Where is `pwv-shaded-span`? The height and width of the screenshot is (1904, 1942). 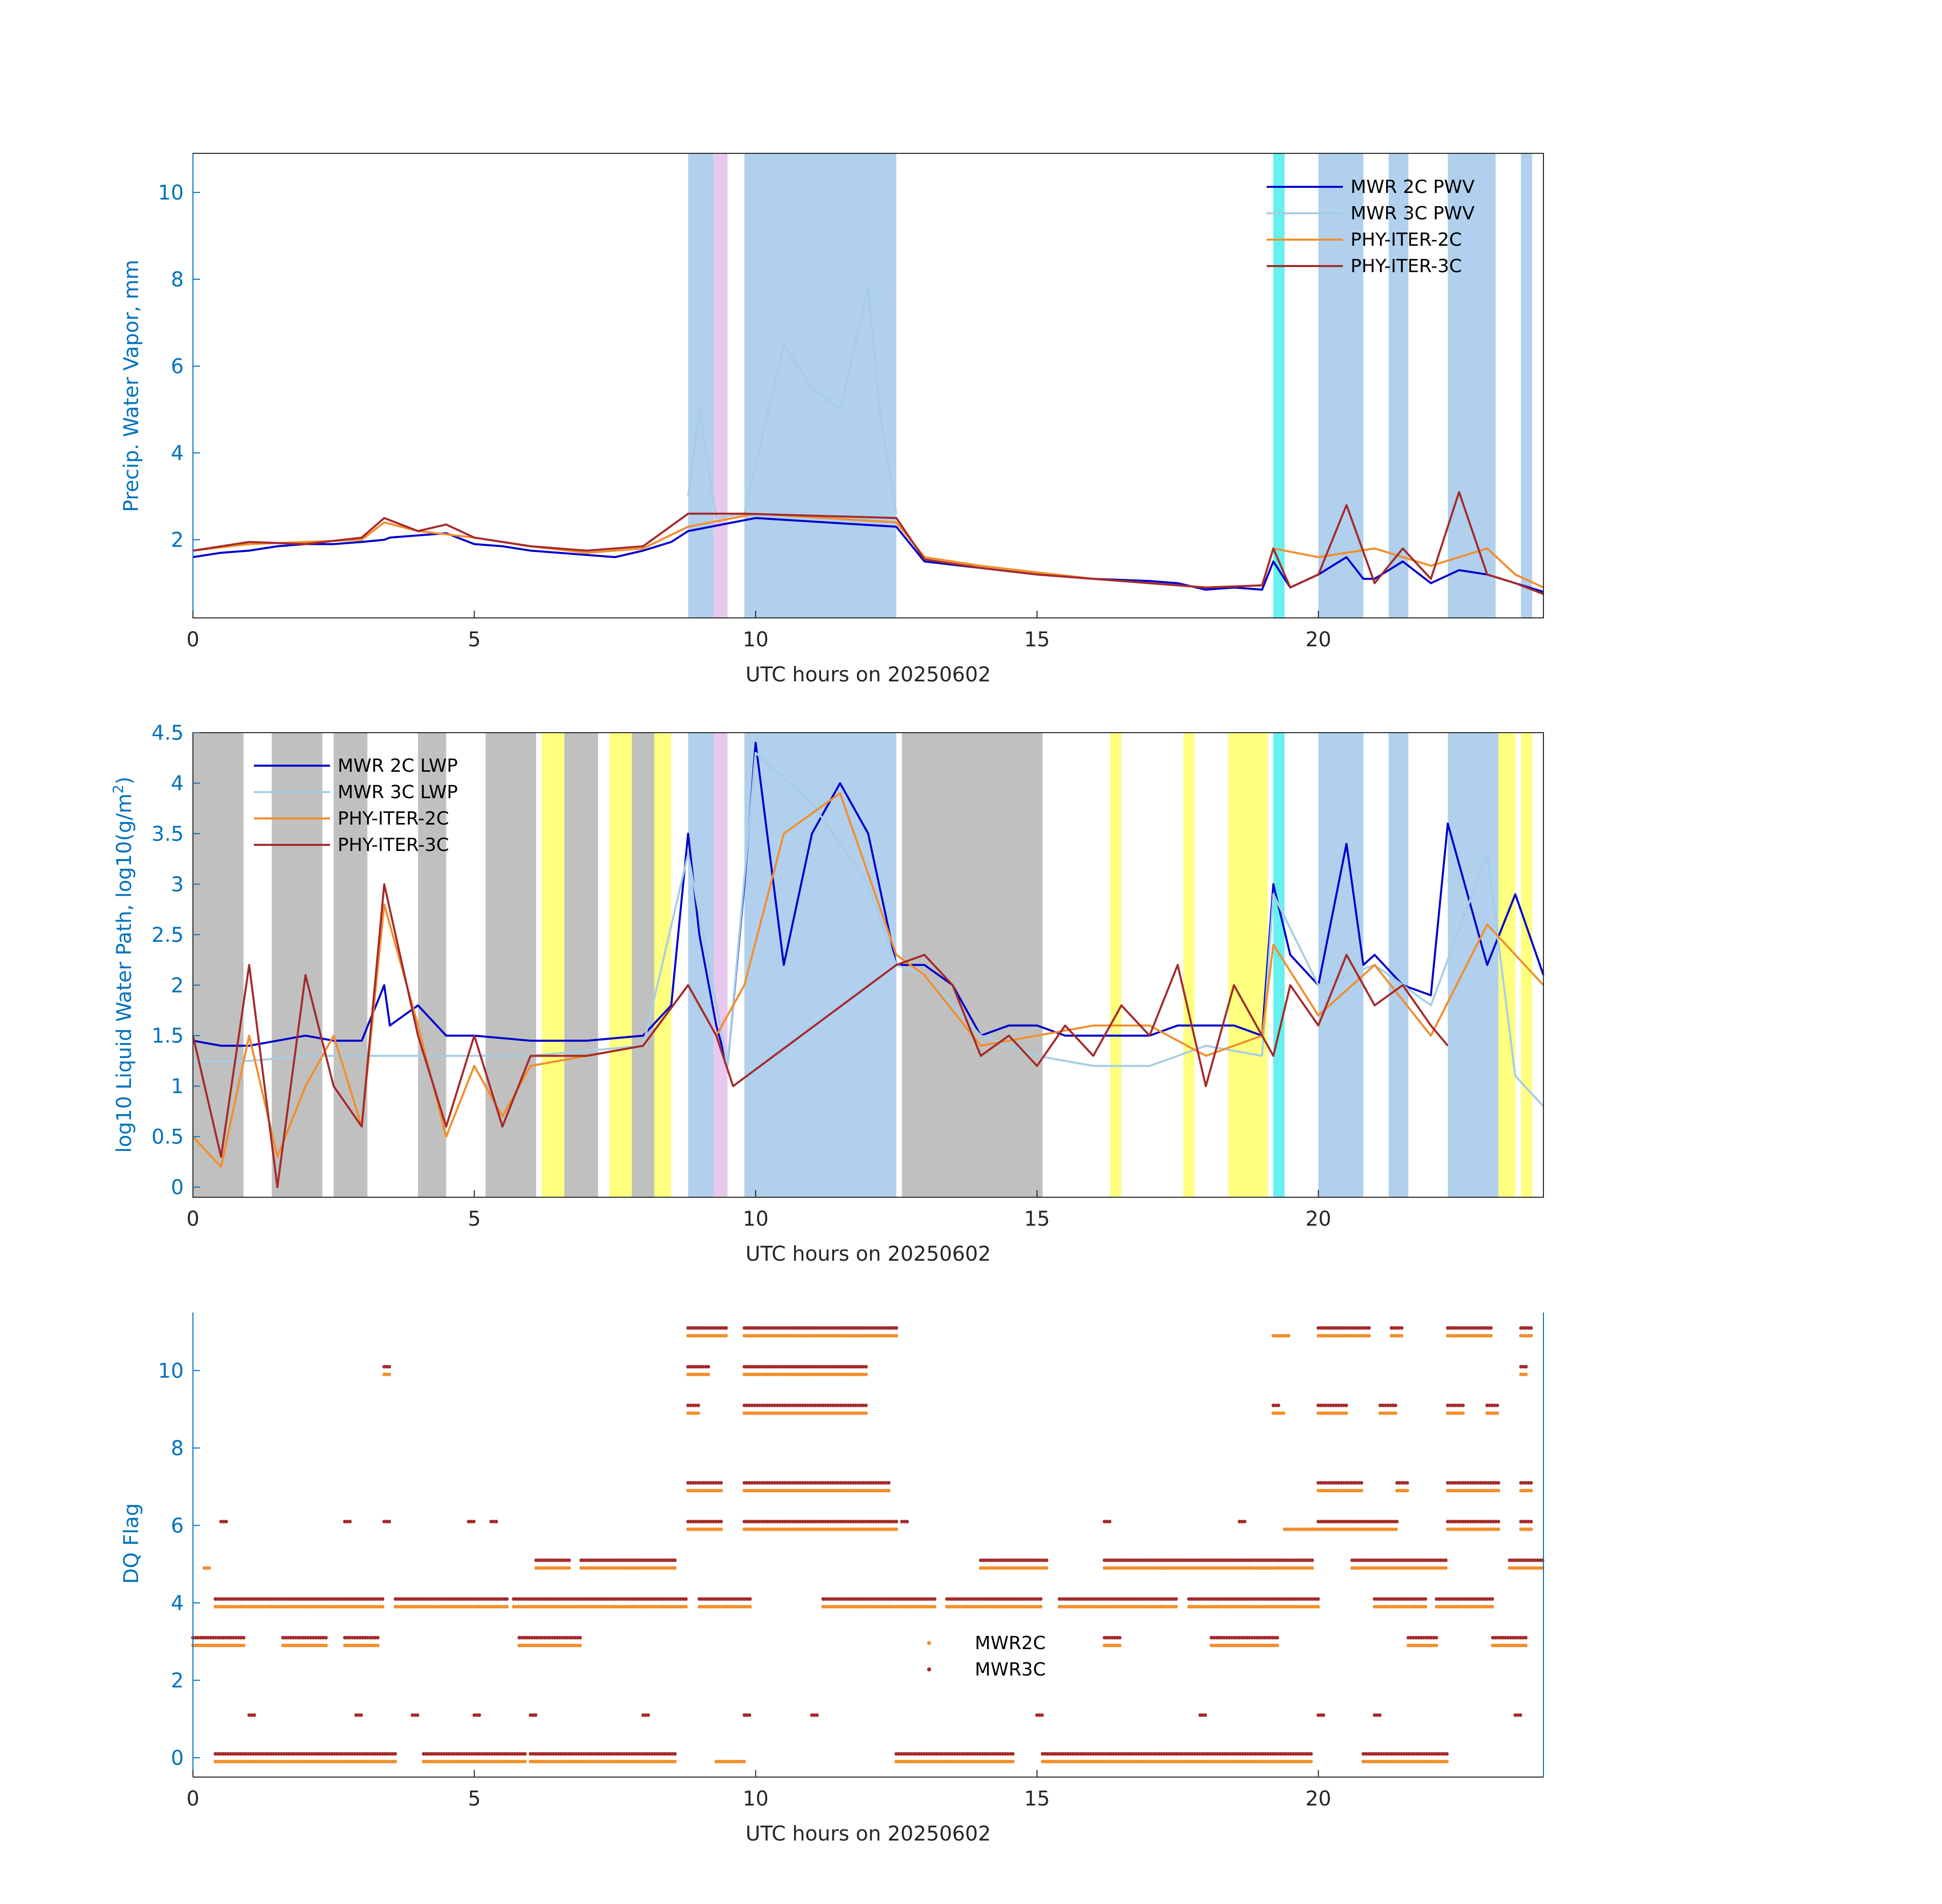
pwv-shaded-span is located at coordinates (1398, 386).